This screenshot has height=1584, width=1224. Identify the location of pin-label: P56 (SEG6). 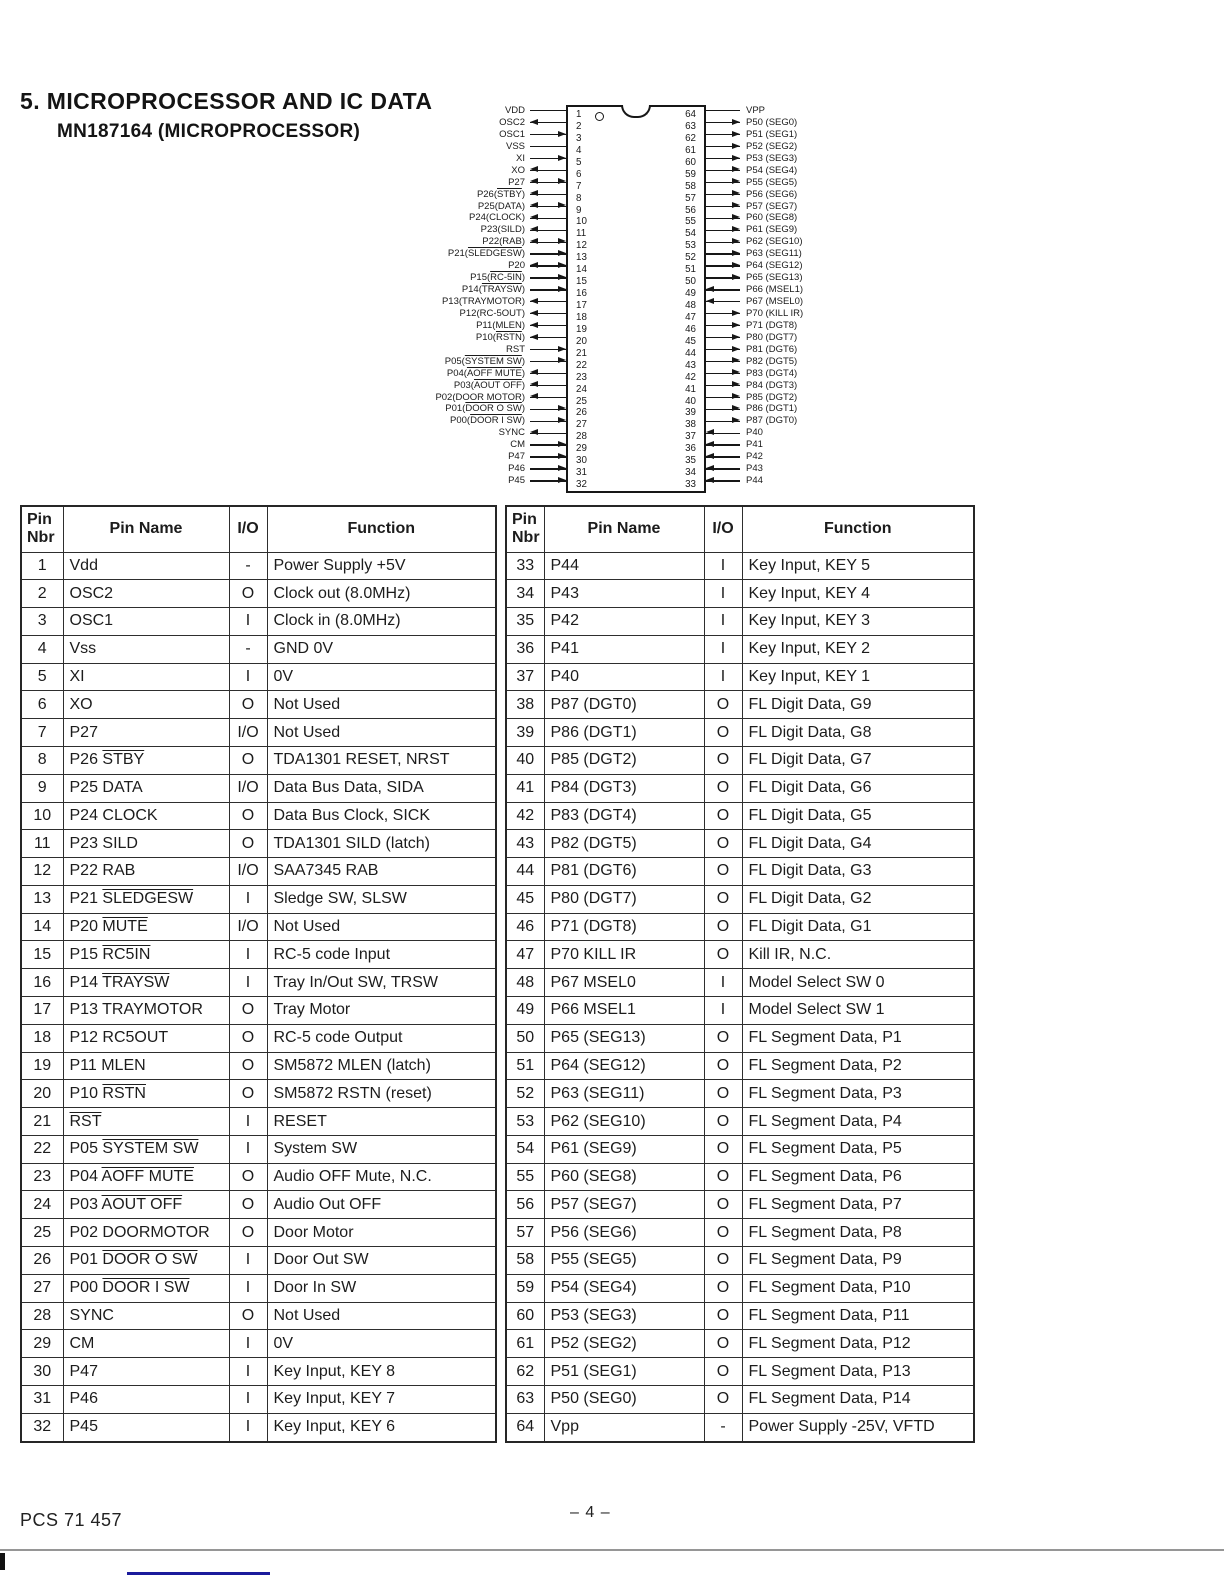
(772, 194).